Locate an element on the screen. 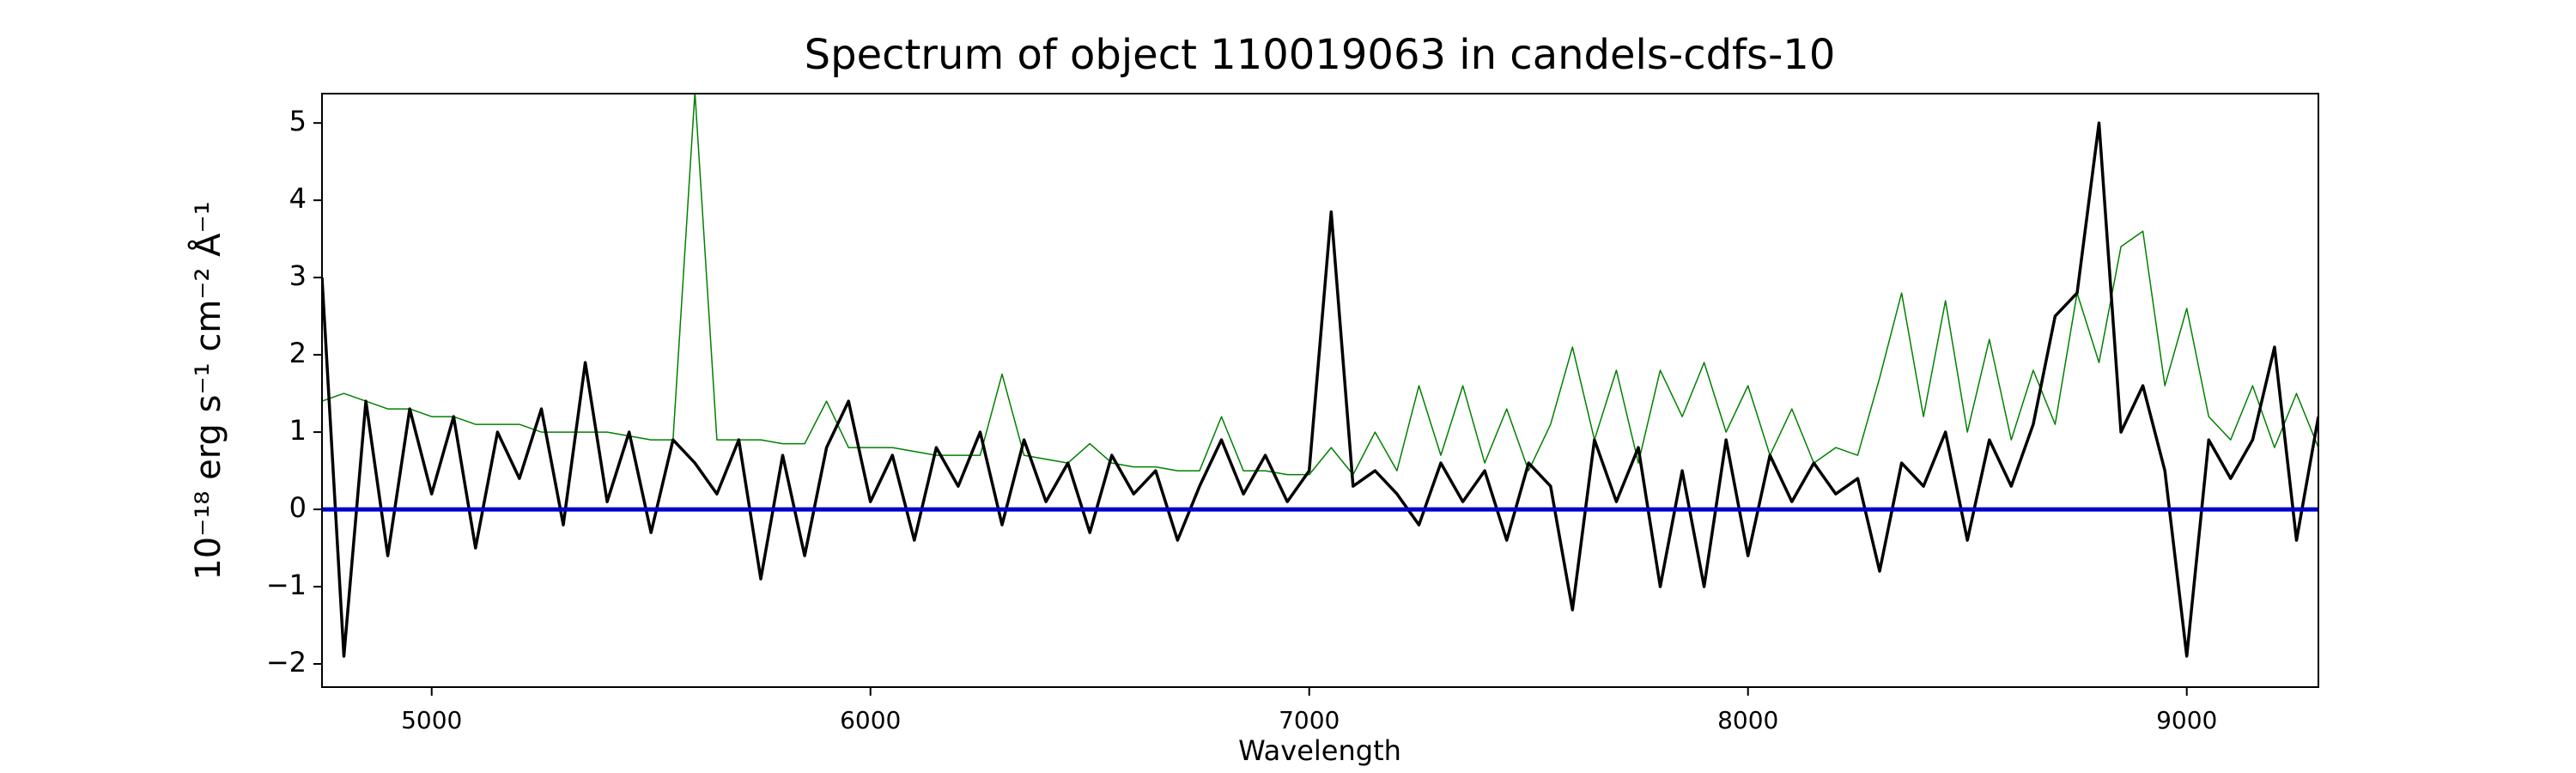 This screenshot has height=773, width=2576. x-tick-label: 6000 is located at coordinates (870, 720).